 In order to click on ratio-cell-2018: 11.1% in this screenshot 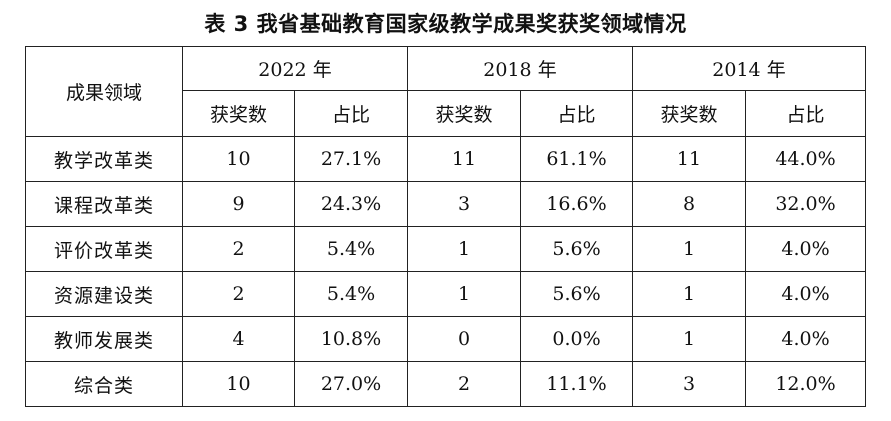, I will do `click(576, 384)`.